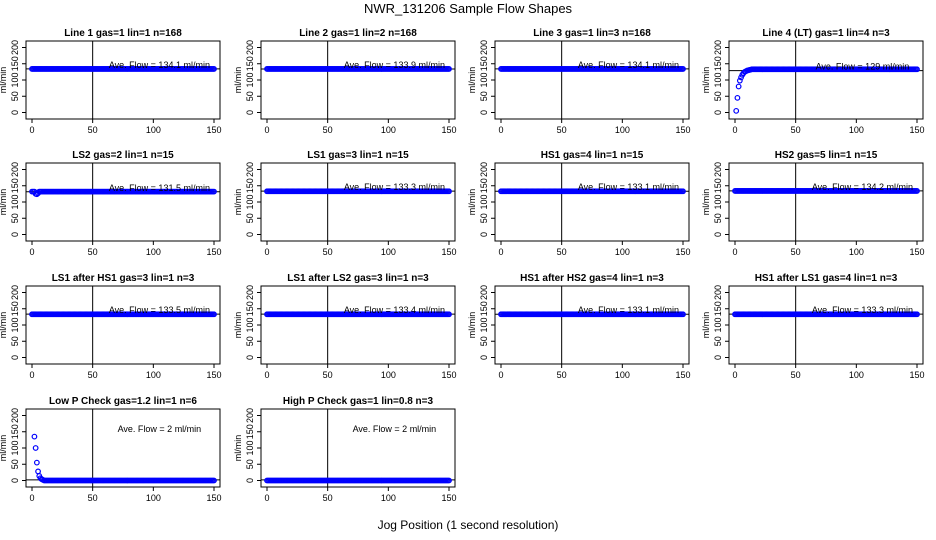 The image size is (936, 540). Describe the element at coordinates (394, 187) in the screenshot. I see `avg-flow-annotation: Ave. Flow = 133.3 ml/min` at that location.